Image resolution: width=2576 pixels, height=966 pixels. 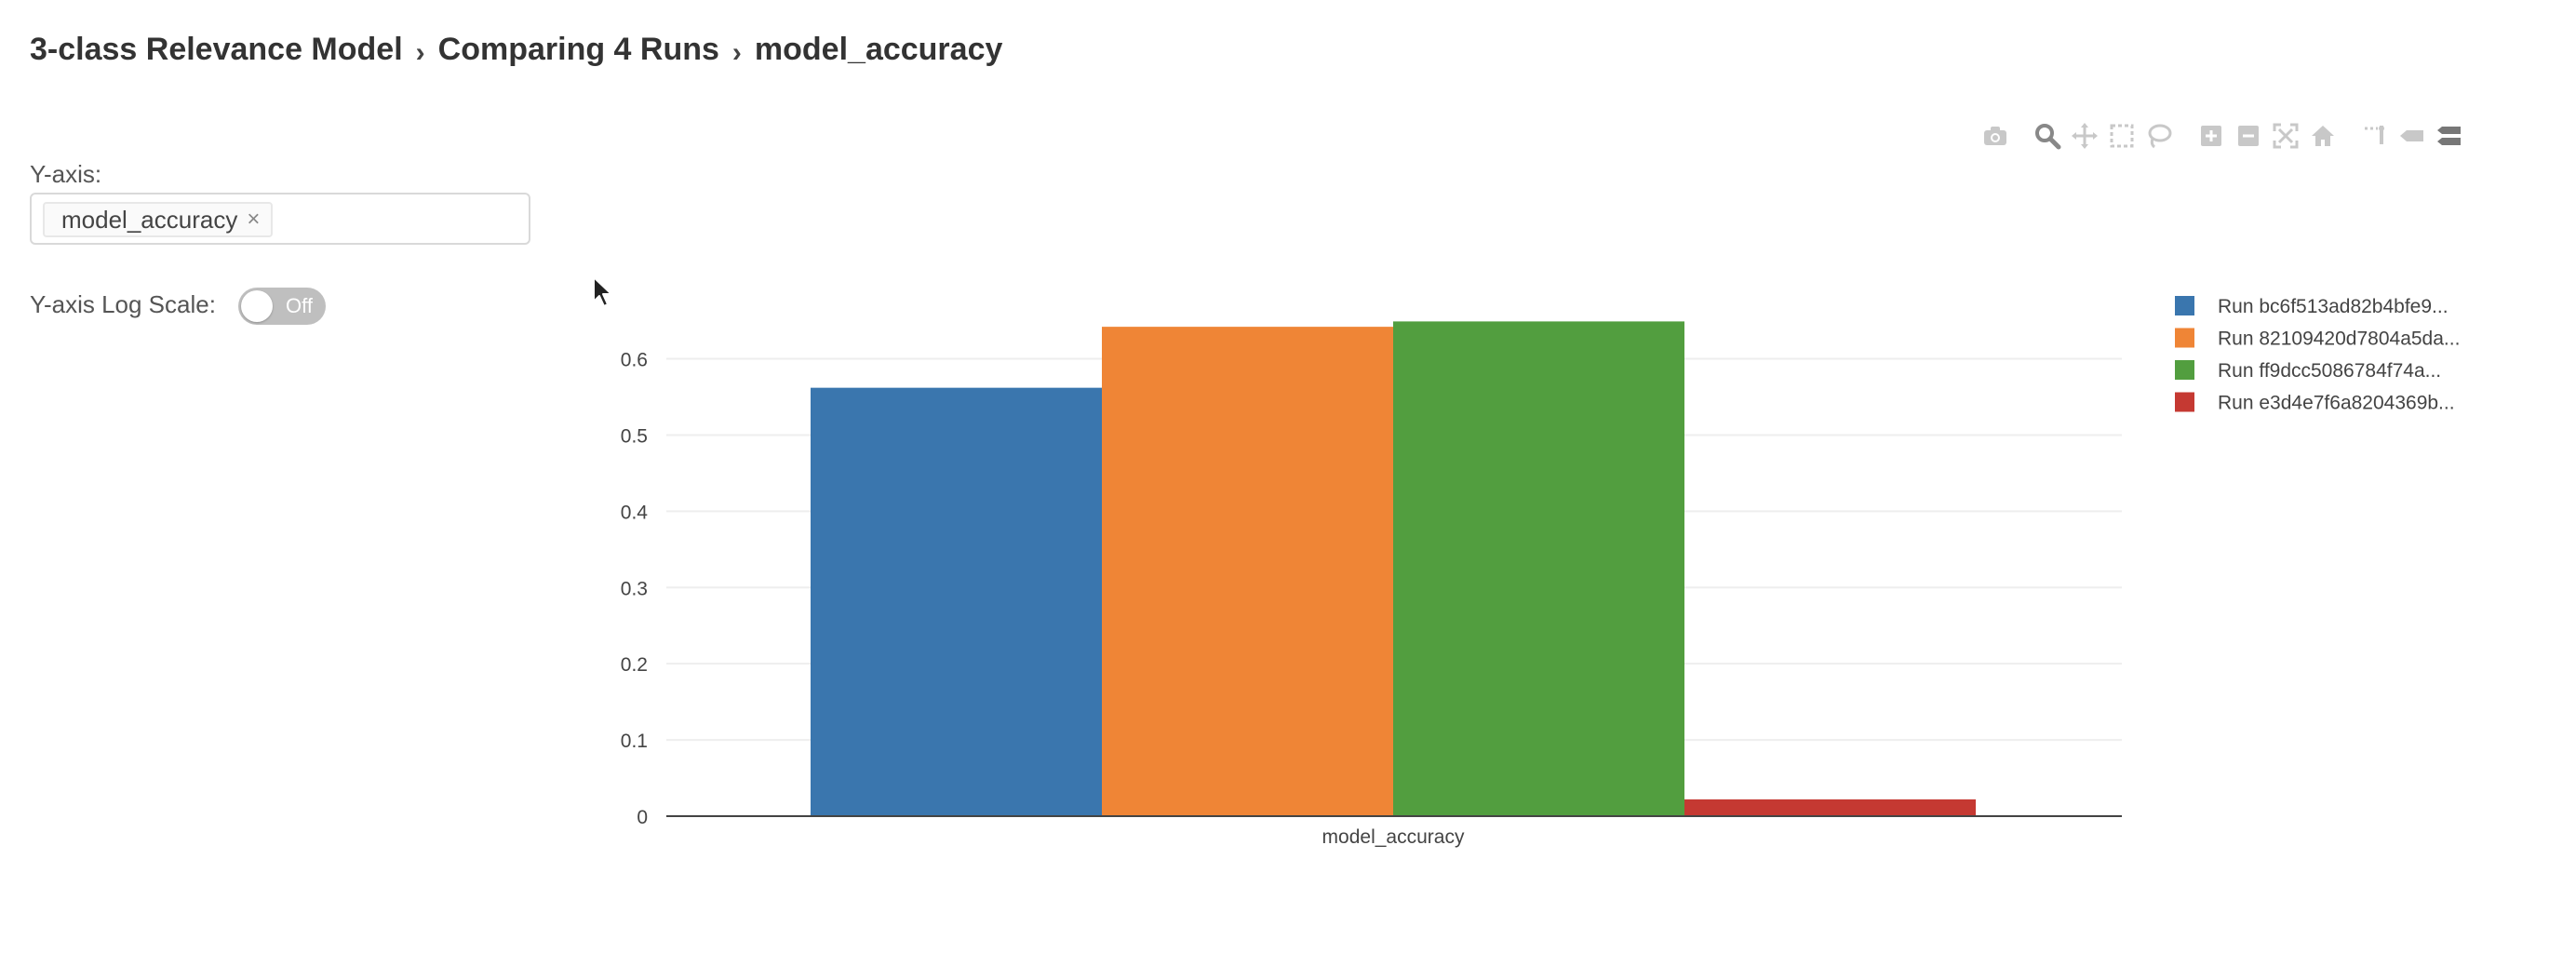 What do you see at coordinates (2159, 135) in the screenshot?
I see `lasso-select-icon` at bounding box center [2159, 135].